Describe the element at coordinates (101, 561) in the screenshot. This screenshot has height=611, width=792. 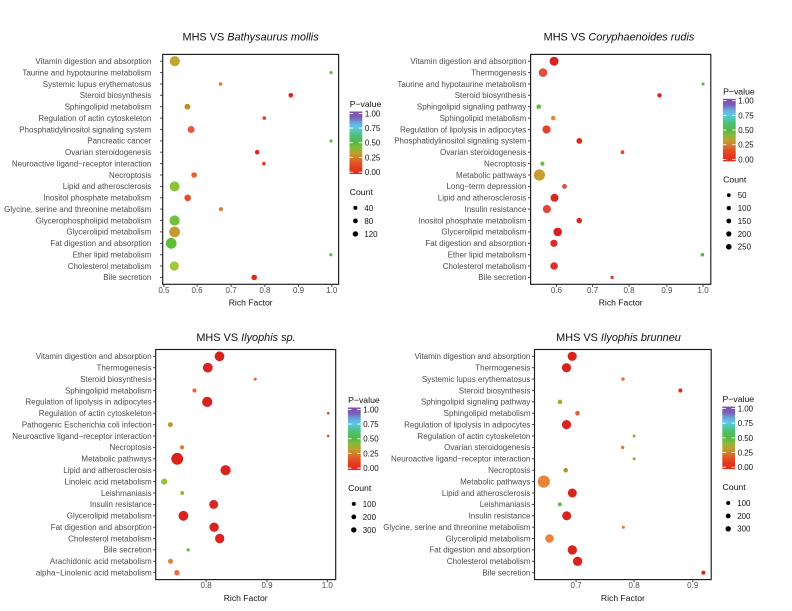
I see `svg-text: Arachidonic acid metabolism` at that location.